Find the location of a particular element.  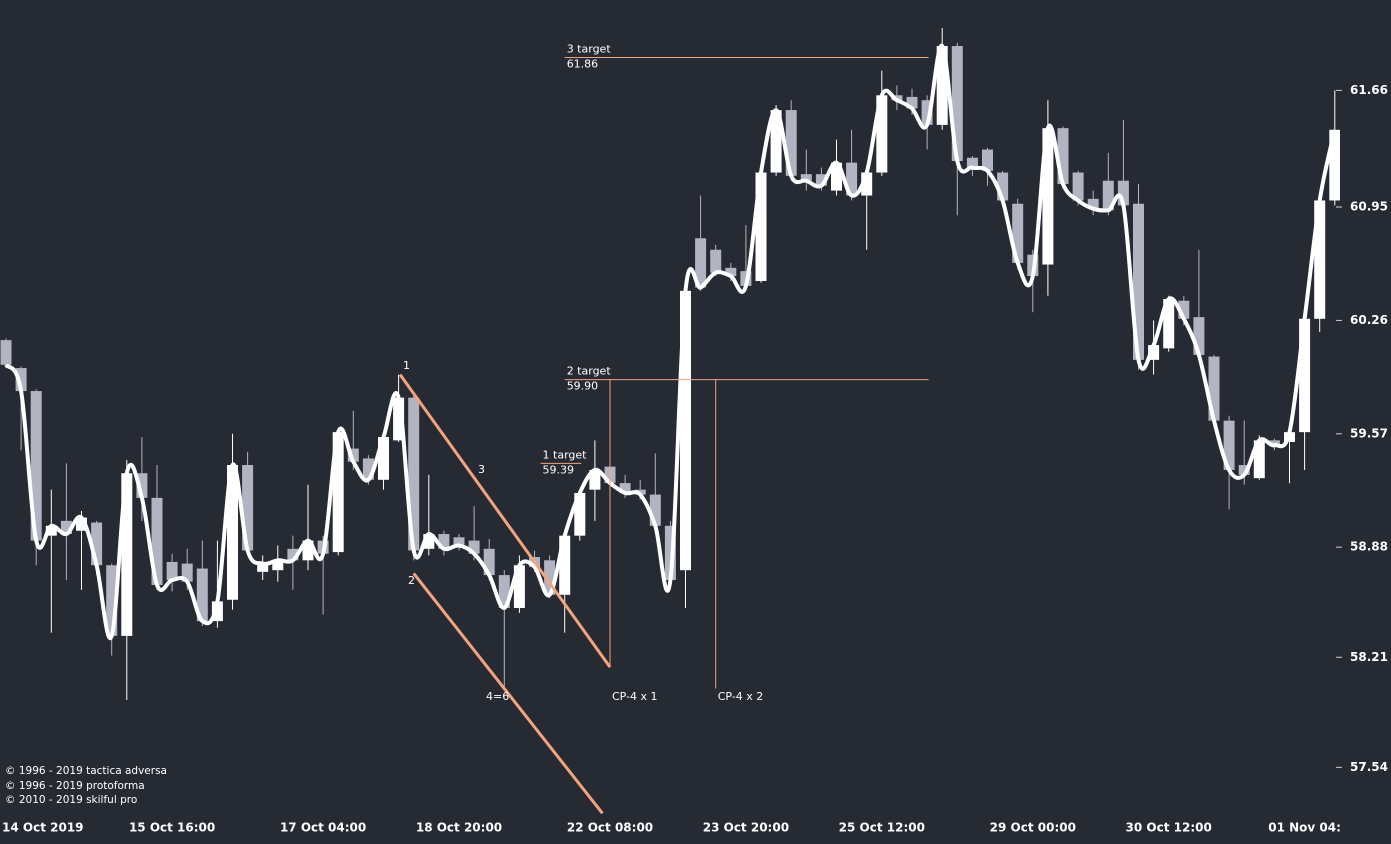

target-label: 2 target is located at coordinates (589, 371).